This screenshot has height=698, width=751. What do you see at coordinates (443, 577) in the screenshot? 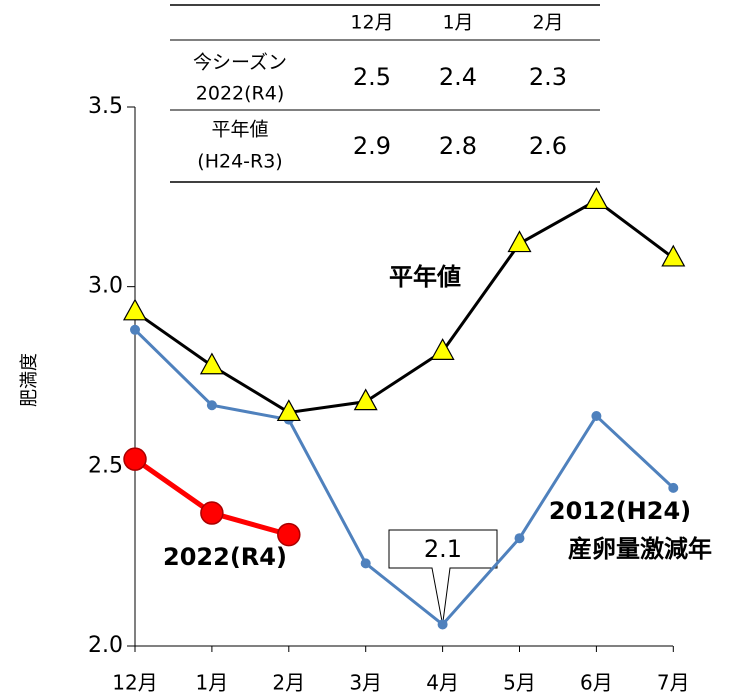
I see `callout-box` at bounding box center [443, 577].